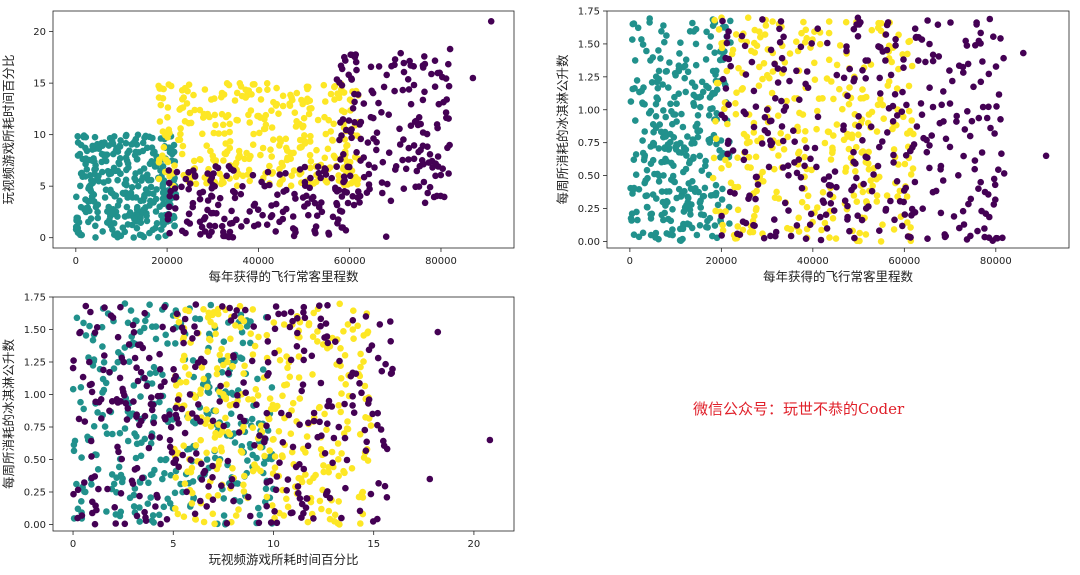 This screenshot has width=1080, height=575. I want to click on y-axis-label: 每周所消耗的冰淇淋公升数, so click(562, 129).